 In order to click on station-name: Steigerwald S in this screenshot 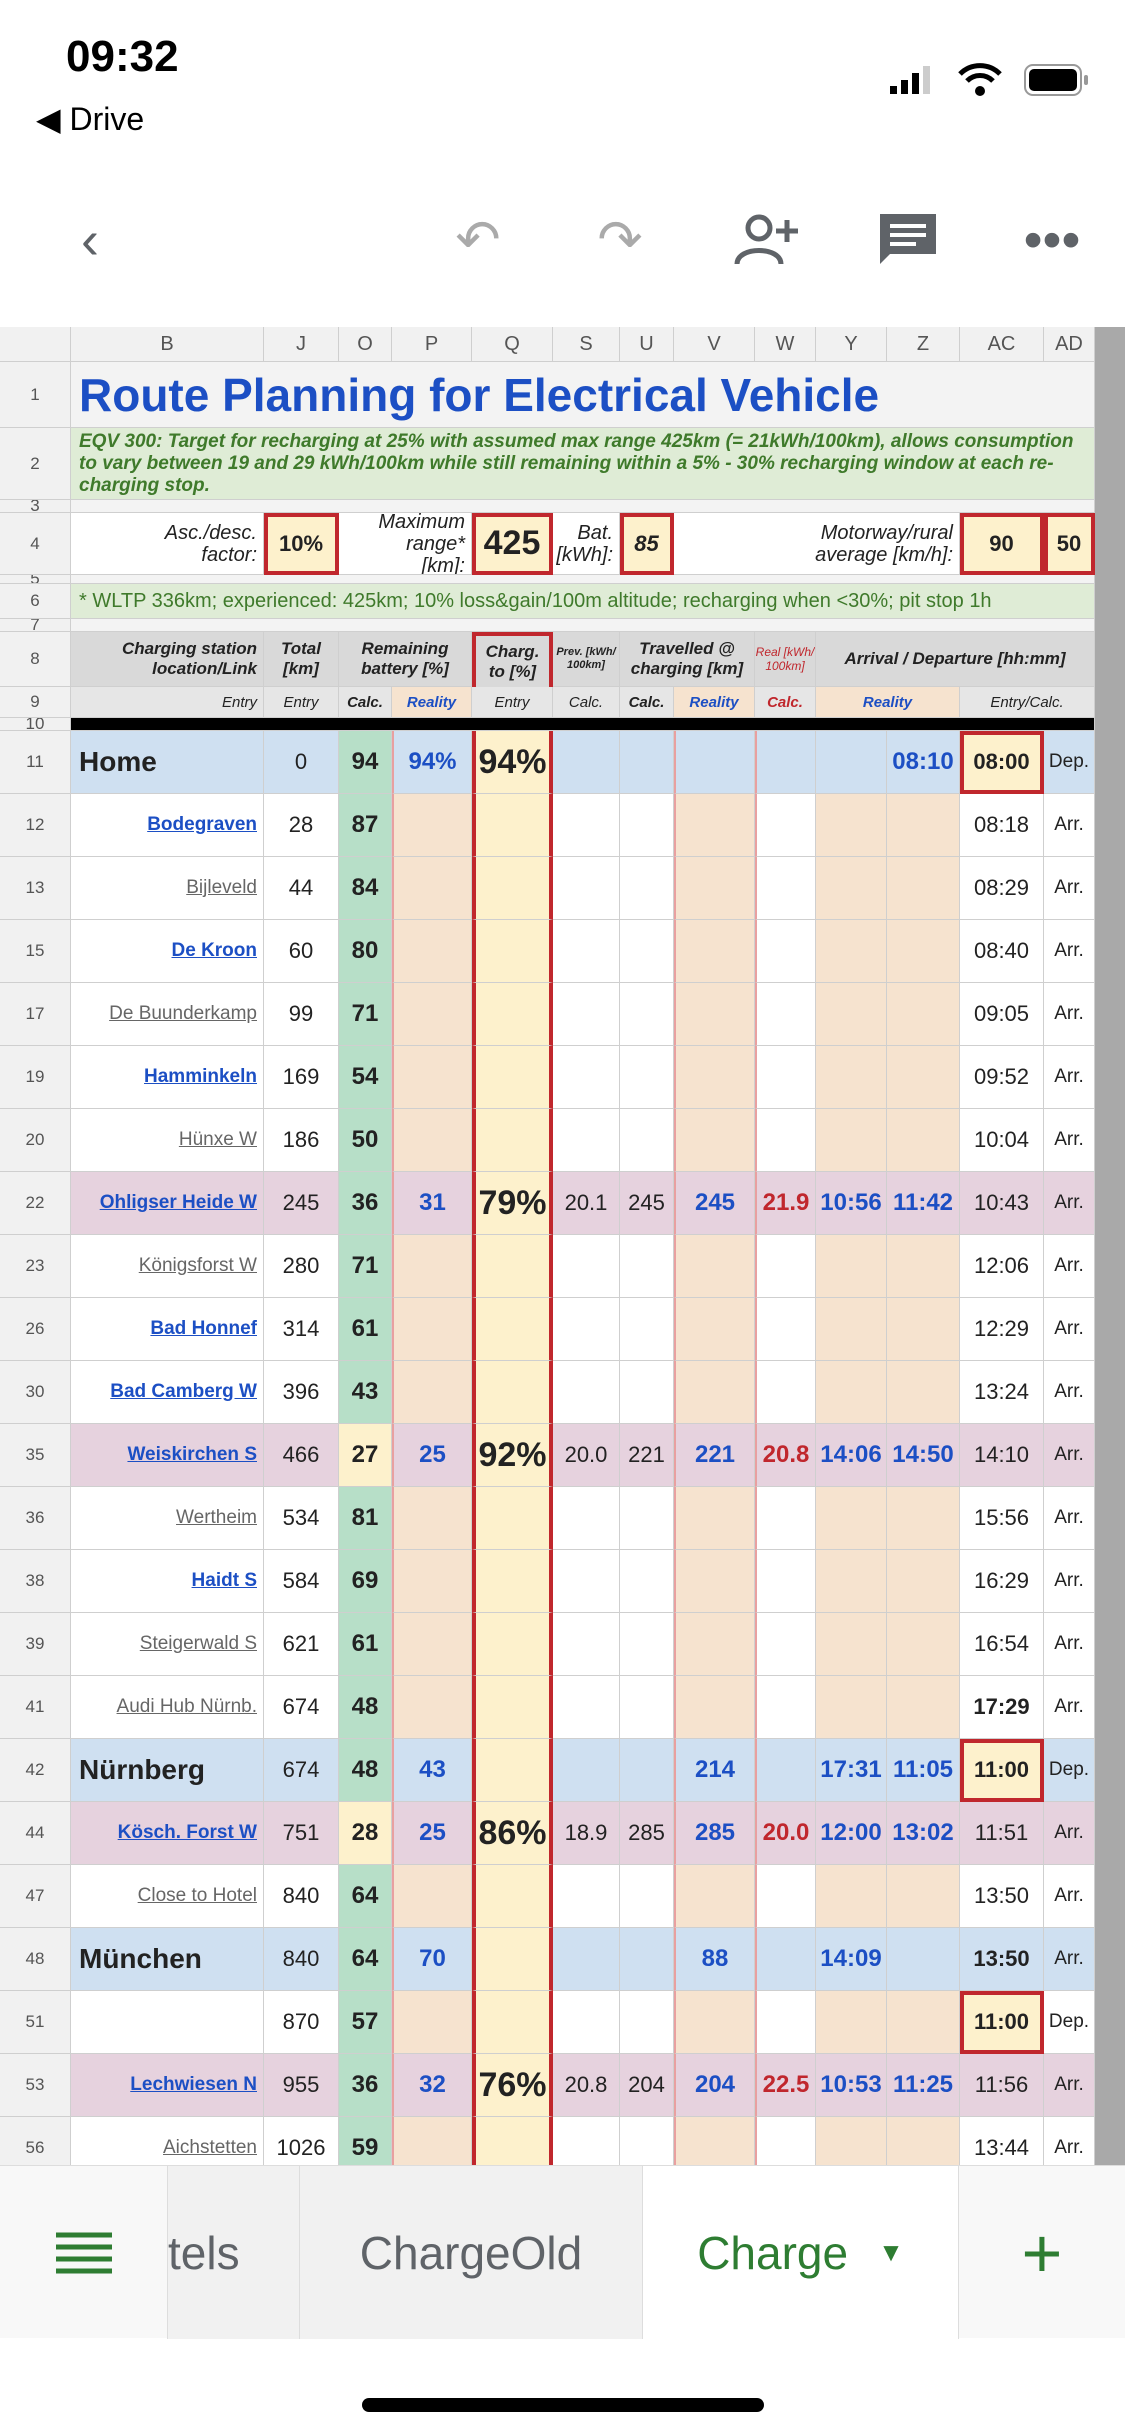, I will do `click(167, 1644)`.